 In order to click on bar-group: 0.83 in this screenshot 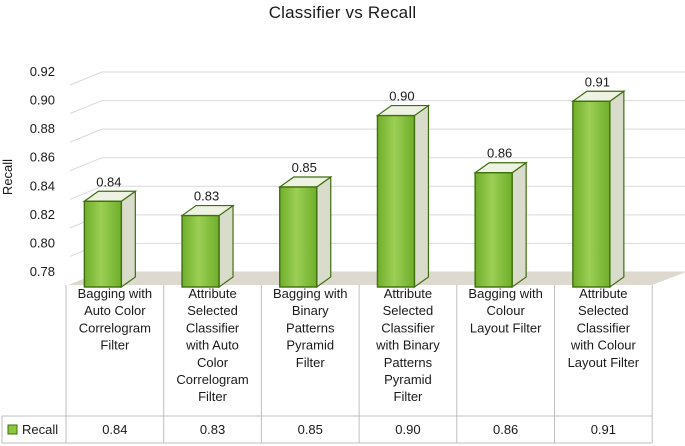, I will do `click(207, 239)`.